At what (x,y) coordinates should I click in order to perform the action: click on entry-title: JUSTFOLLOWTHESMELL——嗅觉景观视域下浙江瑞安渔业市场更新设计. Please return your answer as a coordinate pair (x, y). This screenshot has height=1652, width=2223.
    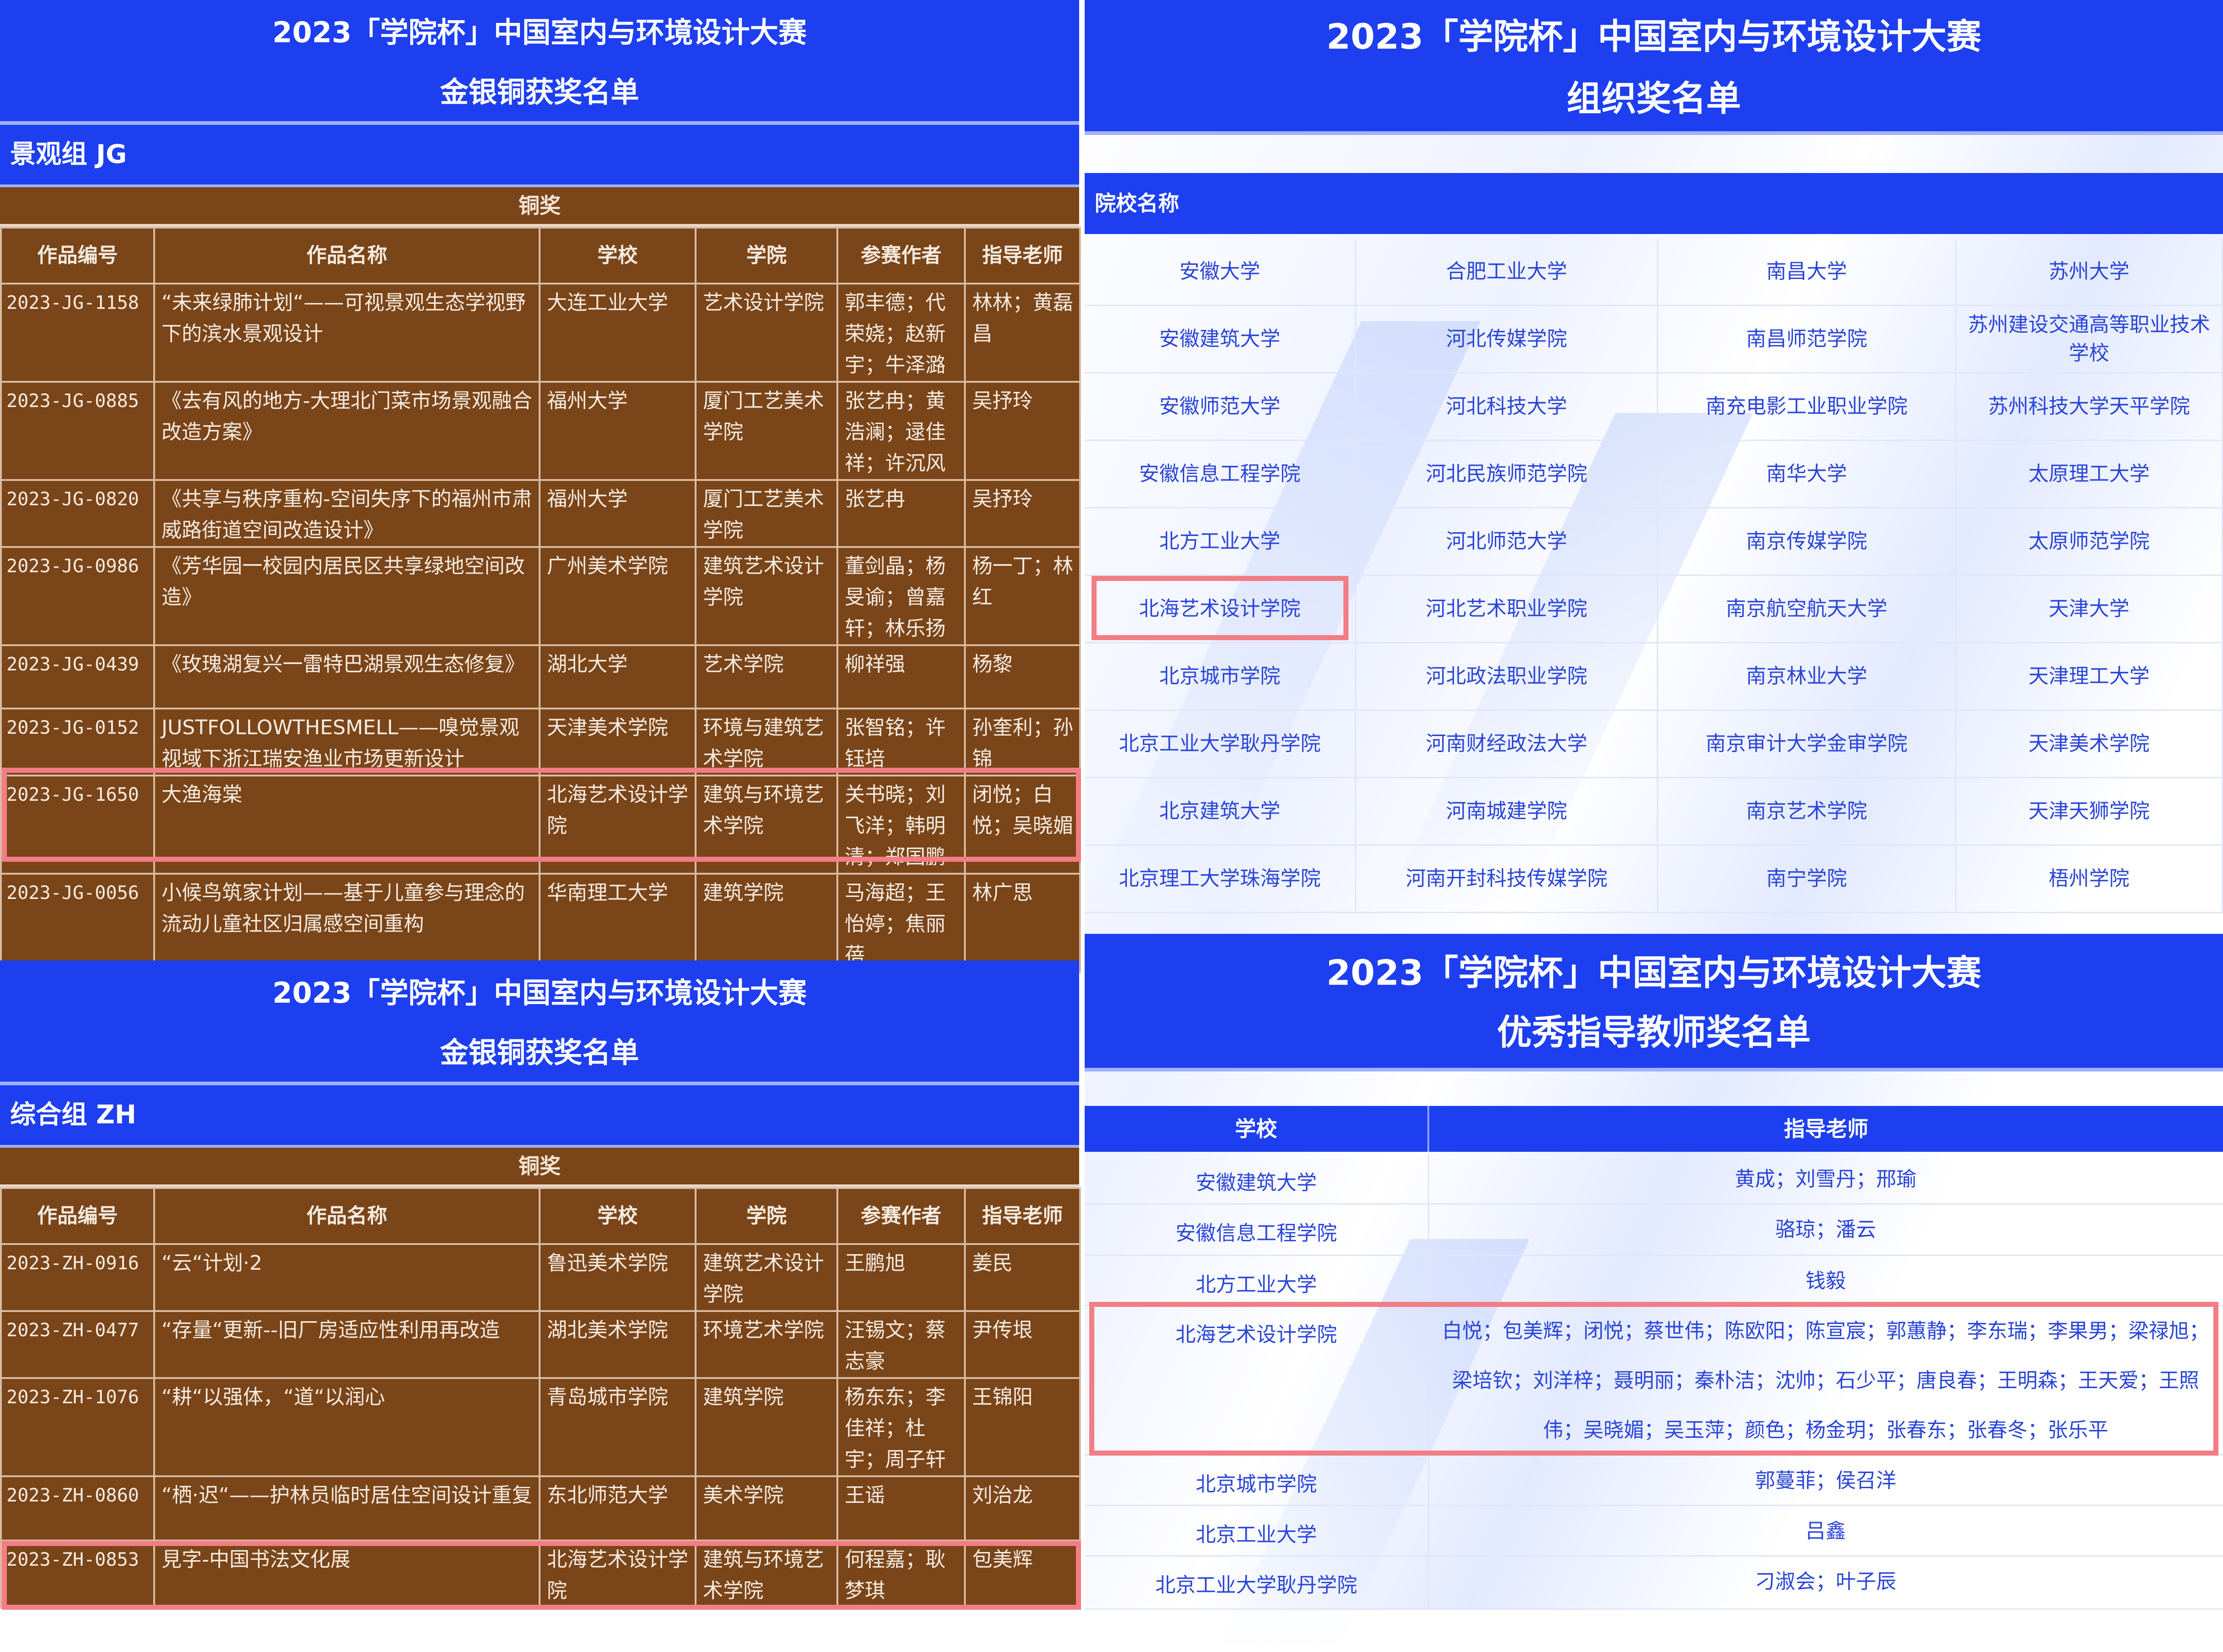
    Looking at the image, I should click on (346, 742).